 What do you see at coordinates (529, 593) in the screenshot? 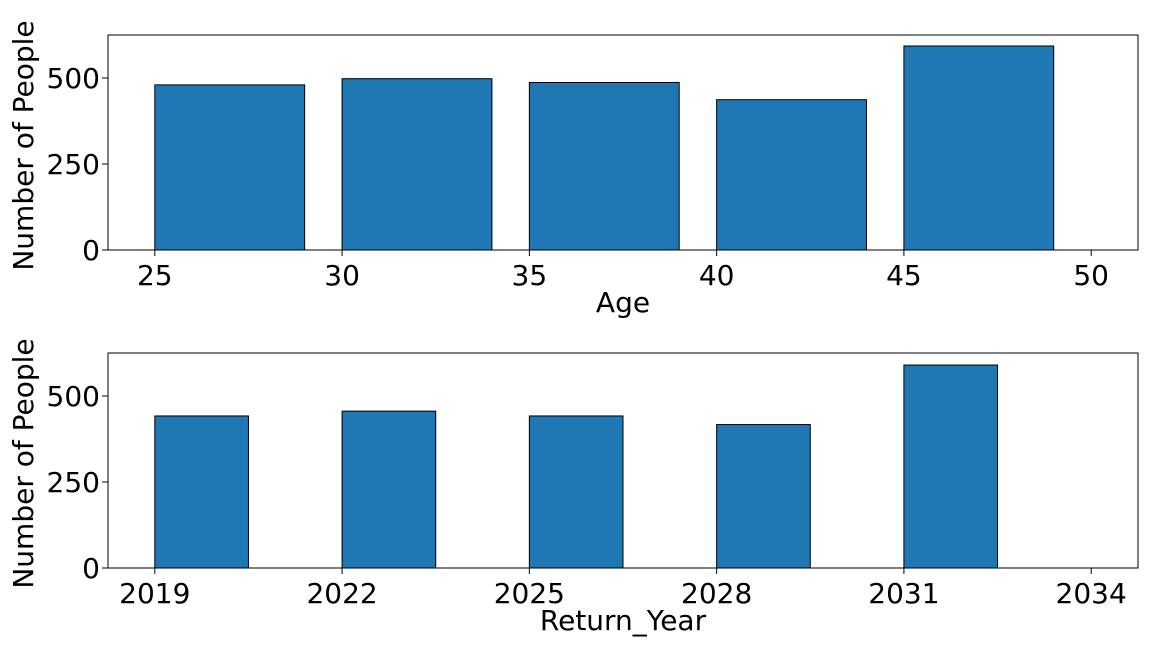
I see `x-tick-label: 2025` at bounding box center [529, 593].